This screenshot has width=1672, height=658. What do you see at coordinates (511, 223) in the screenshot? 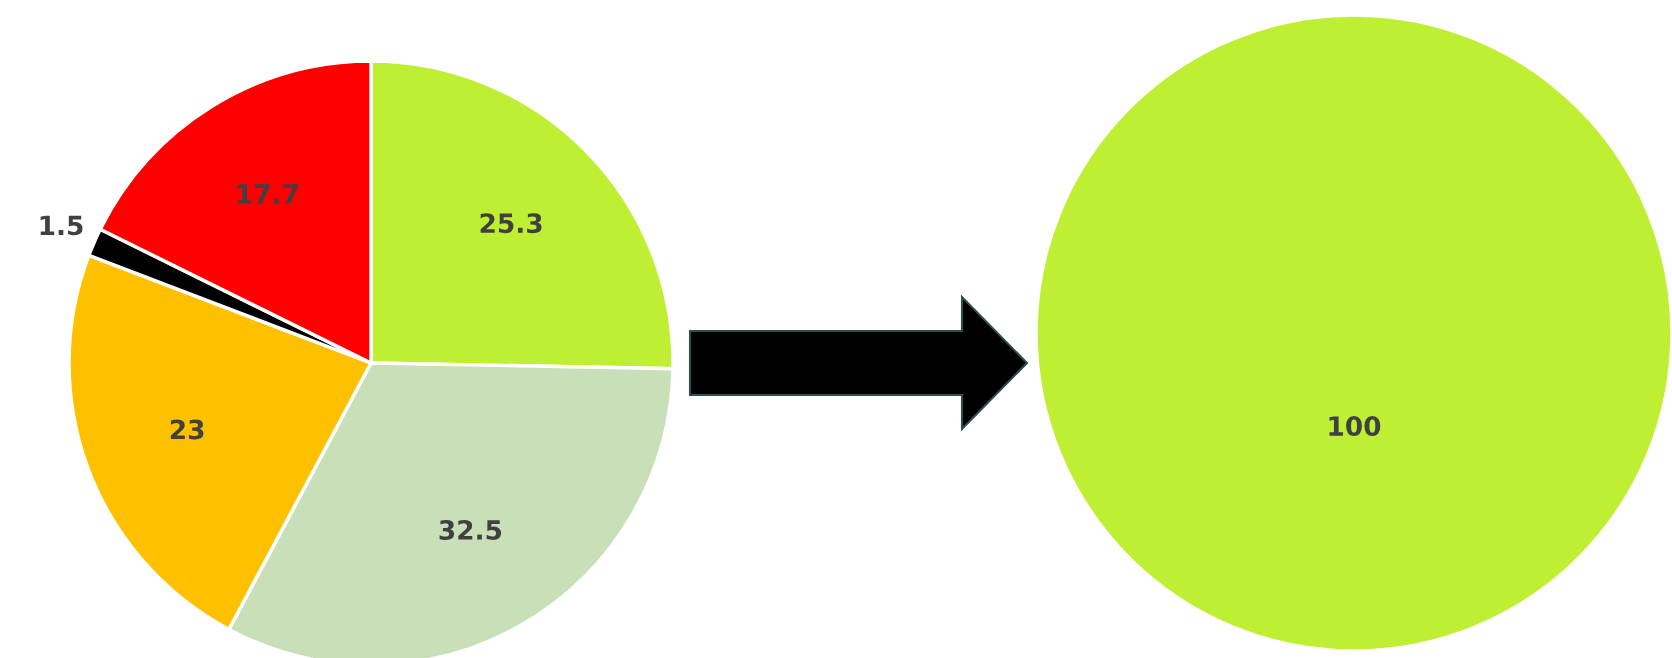
I see `data-label: 25.3` at bounding box center [511, 223].